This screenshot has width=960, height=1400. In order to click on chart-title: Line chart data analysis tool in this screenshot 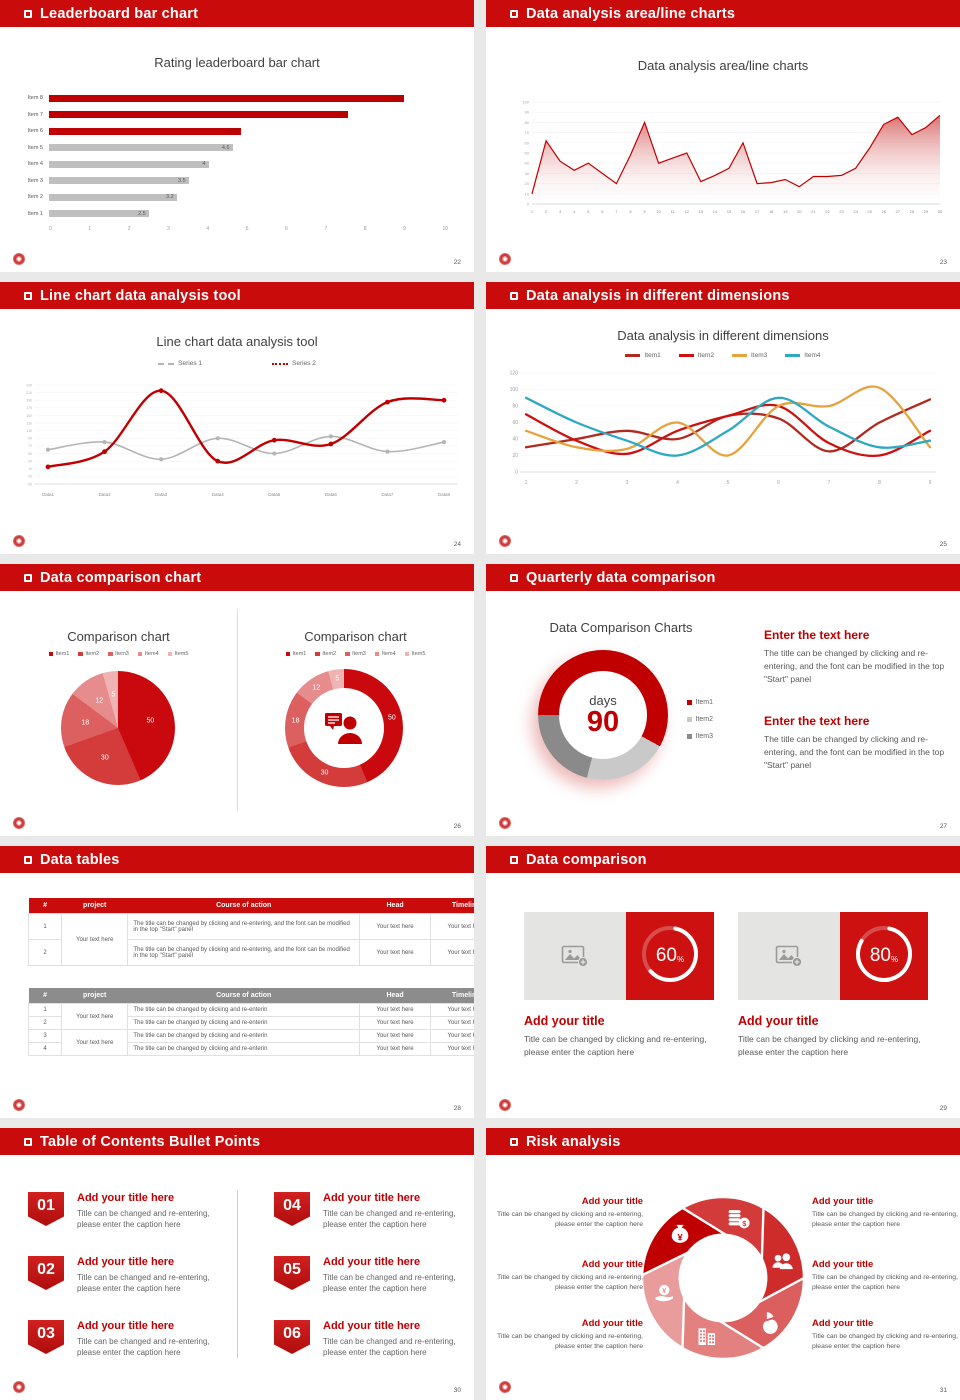, I will do `click(237, 341)`.